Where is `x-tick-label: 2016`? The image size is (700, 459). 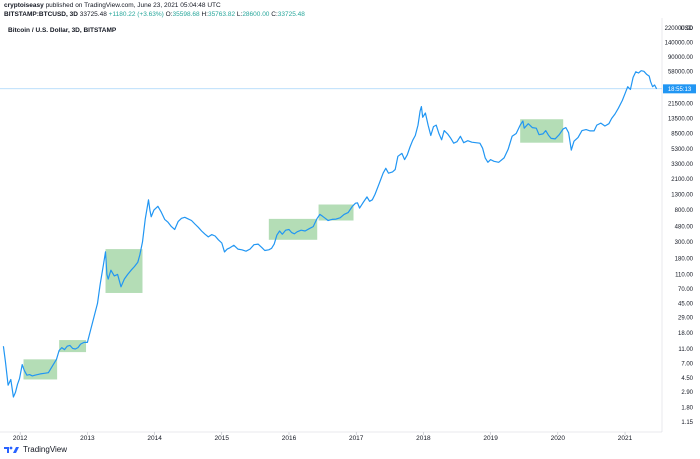
x-tick-label: 2016 is located at coordinates (289, 438).